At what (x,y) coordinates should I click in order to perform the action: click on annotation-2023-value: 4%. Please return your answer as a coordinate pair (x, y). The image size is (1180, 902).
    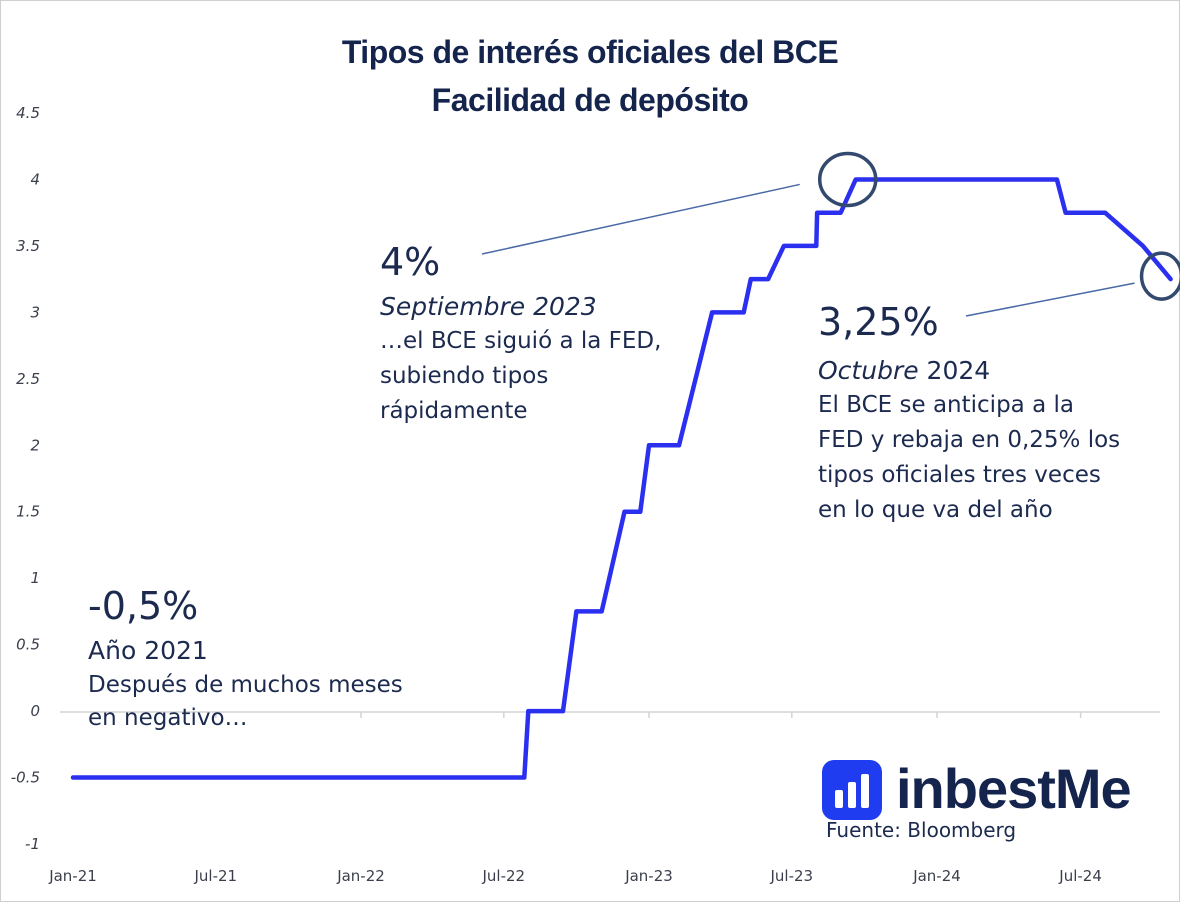
    Looking at the image, I should click on (410, 262).